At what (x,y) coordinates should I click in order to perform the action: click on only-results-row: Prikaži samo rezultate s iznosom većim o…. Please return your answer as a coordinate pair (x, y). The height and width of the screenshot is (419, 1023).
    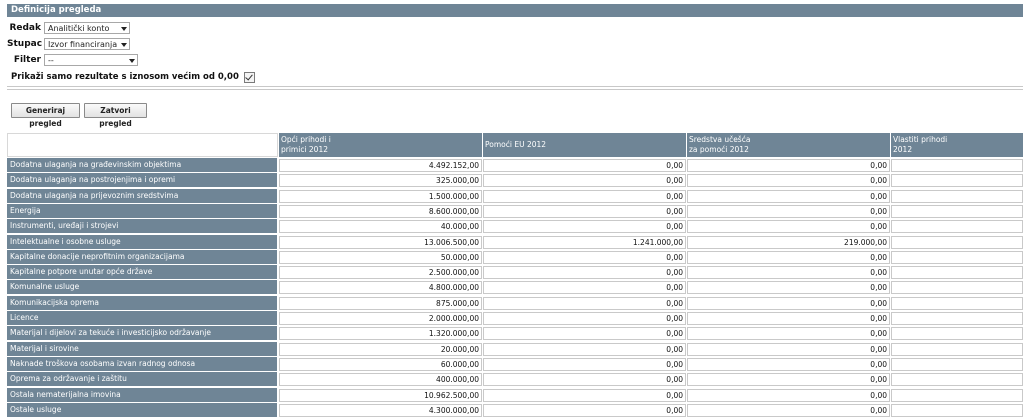
    Looking at the image, I should click on (133, 77).